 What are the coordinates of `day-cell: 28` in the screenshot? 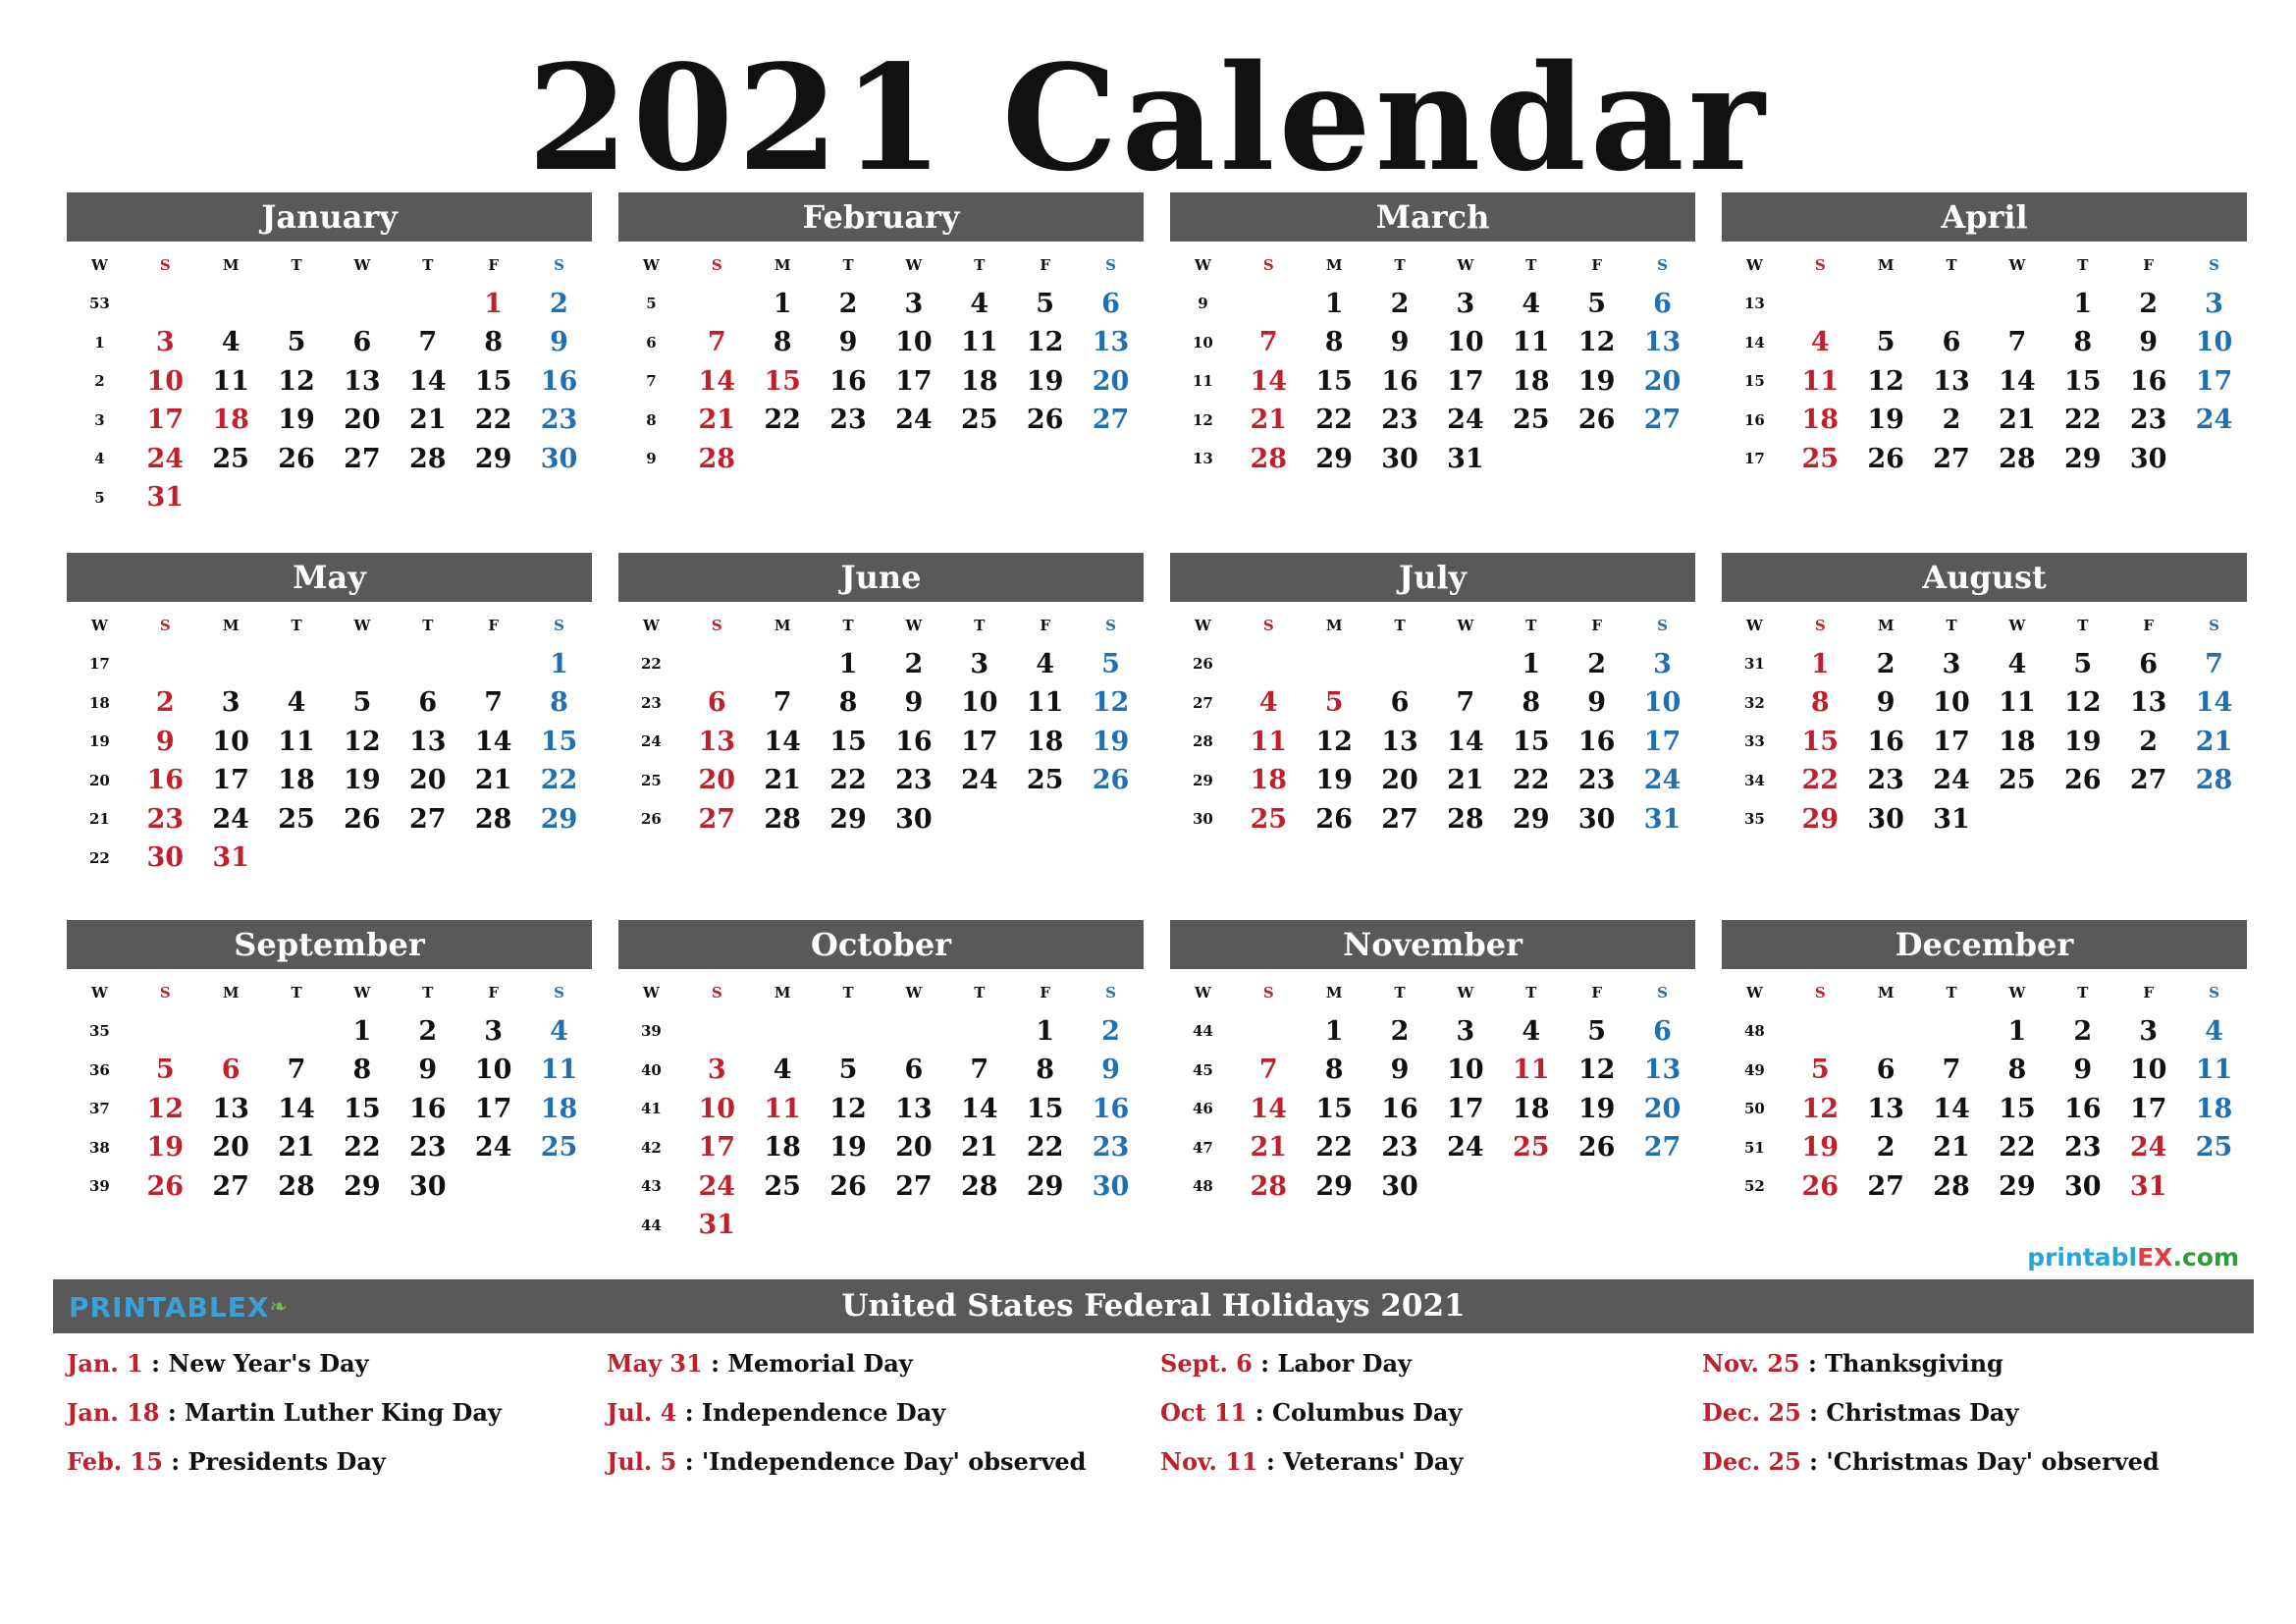 It's located at (297, 1186).